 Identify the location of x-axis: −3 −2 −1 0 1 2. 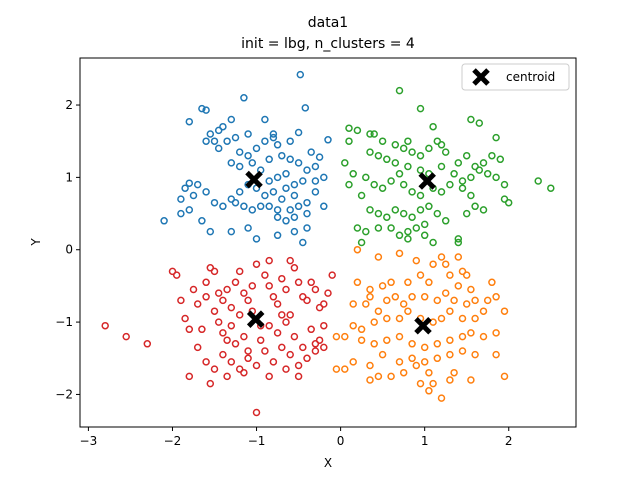
(296, 437).